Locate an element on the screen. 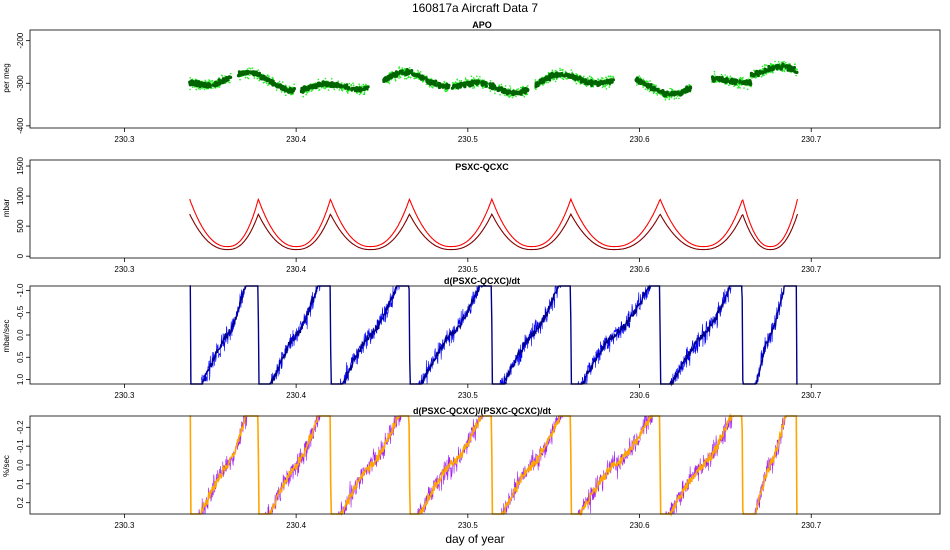  panel-derivative-ylabel: mbar/sec is located at coordinates (6, 336).